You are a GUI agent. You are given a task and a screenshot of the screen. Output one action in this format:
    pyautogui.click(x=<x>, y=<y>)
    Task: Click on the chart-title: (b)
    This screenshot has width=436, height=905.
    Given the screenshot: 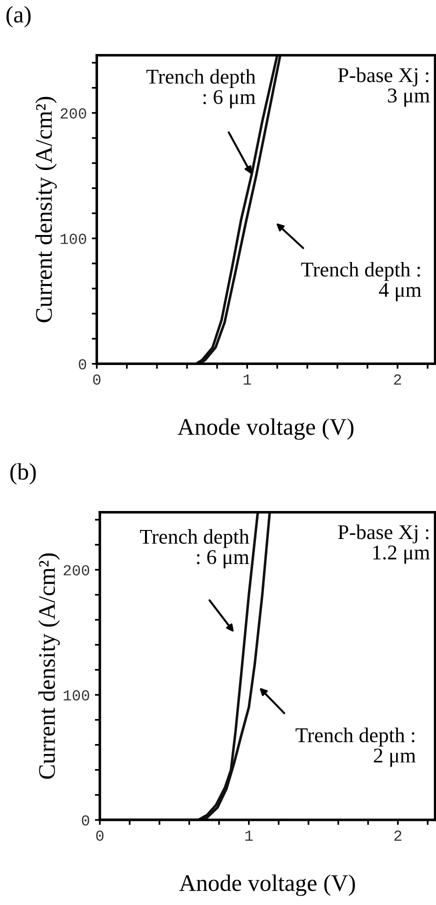 What is the action you would take?
    pyautogui.click(x=23, y=474)
    